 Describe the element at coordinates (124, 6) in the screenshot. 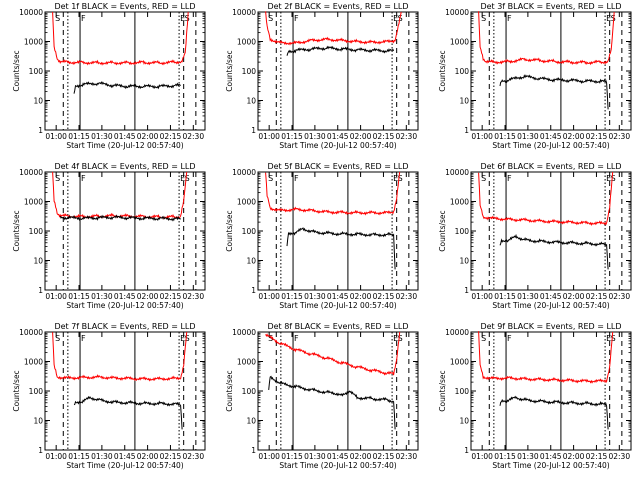

I see `chart-title: Det 1f BLACK = Events, RED = LLD` at that location.